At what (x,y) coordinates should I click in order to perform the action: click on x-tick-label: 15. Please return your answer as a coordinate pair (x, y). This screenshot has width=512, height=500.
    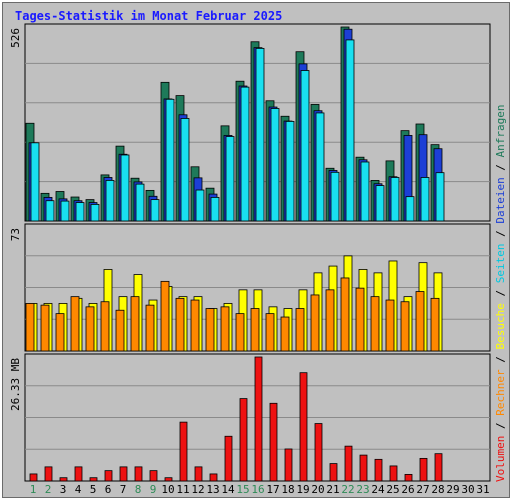
    Looking at the image, I should click on (242, 489).